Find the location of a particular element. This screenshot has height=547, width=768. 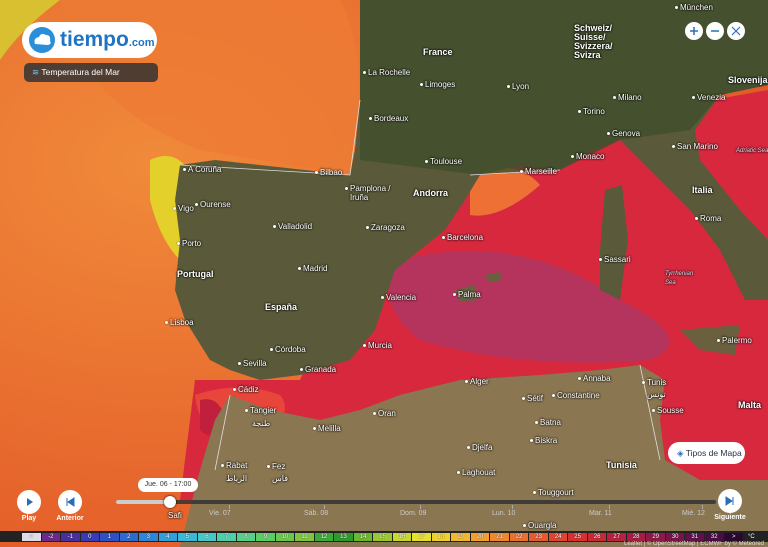

city-label: Rabat is located at coordinates (237, 465).